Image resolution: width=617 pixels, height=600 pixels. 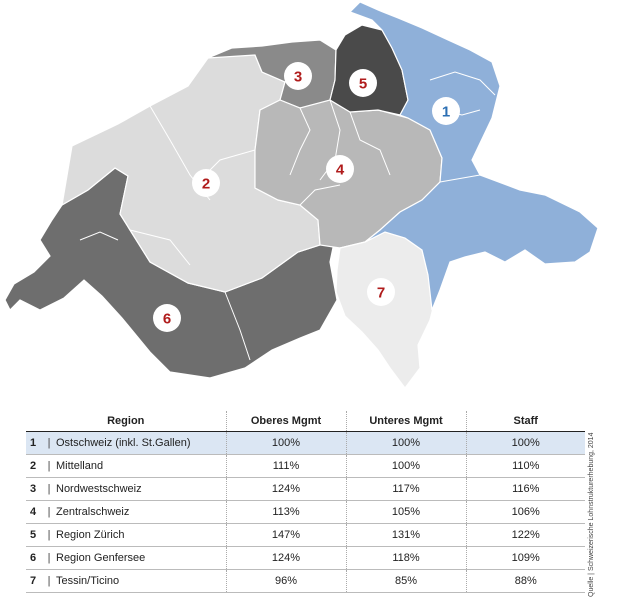 I want to click on table-header-row: Region Oberes Mgmt Unteres Mgmt Staff, so click(x=305, y=421).